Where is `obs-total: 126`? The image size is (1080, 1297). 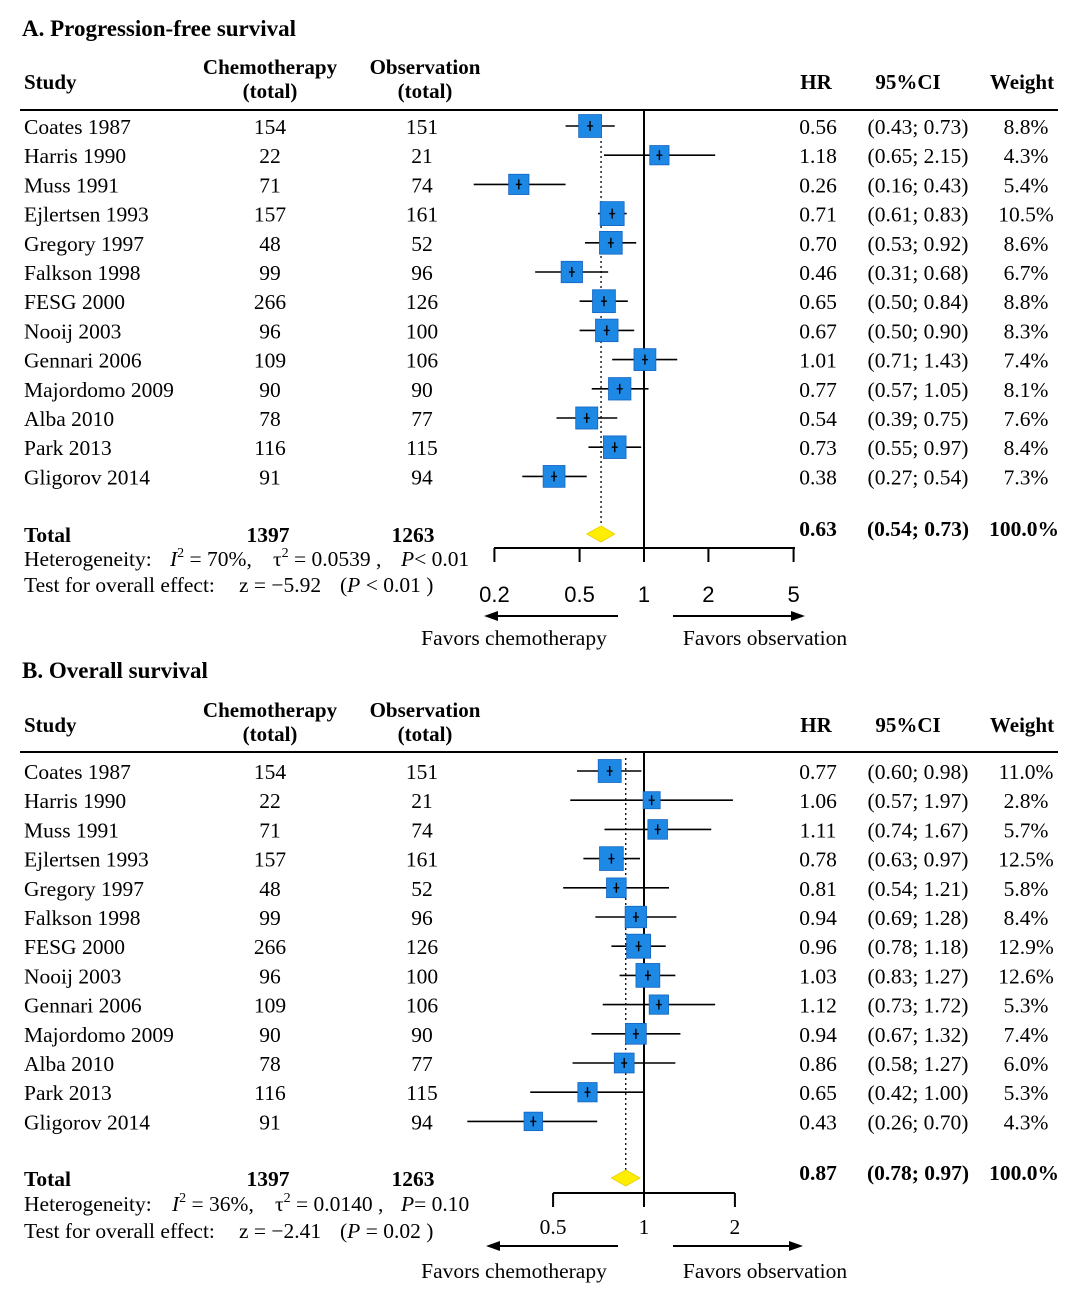 obs-total: 126 is located at coordinates (422, 302).